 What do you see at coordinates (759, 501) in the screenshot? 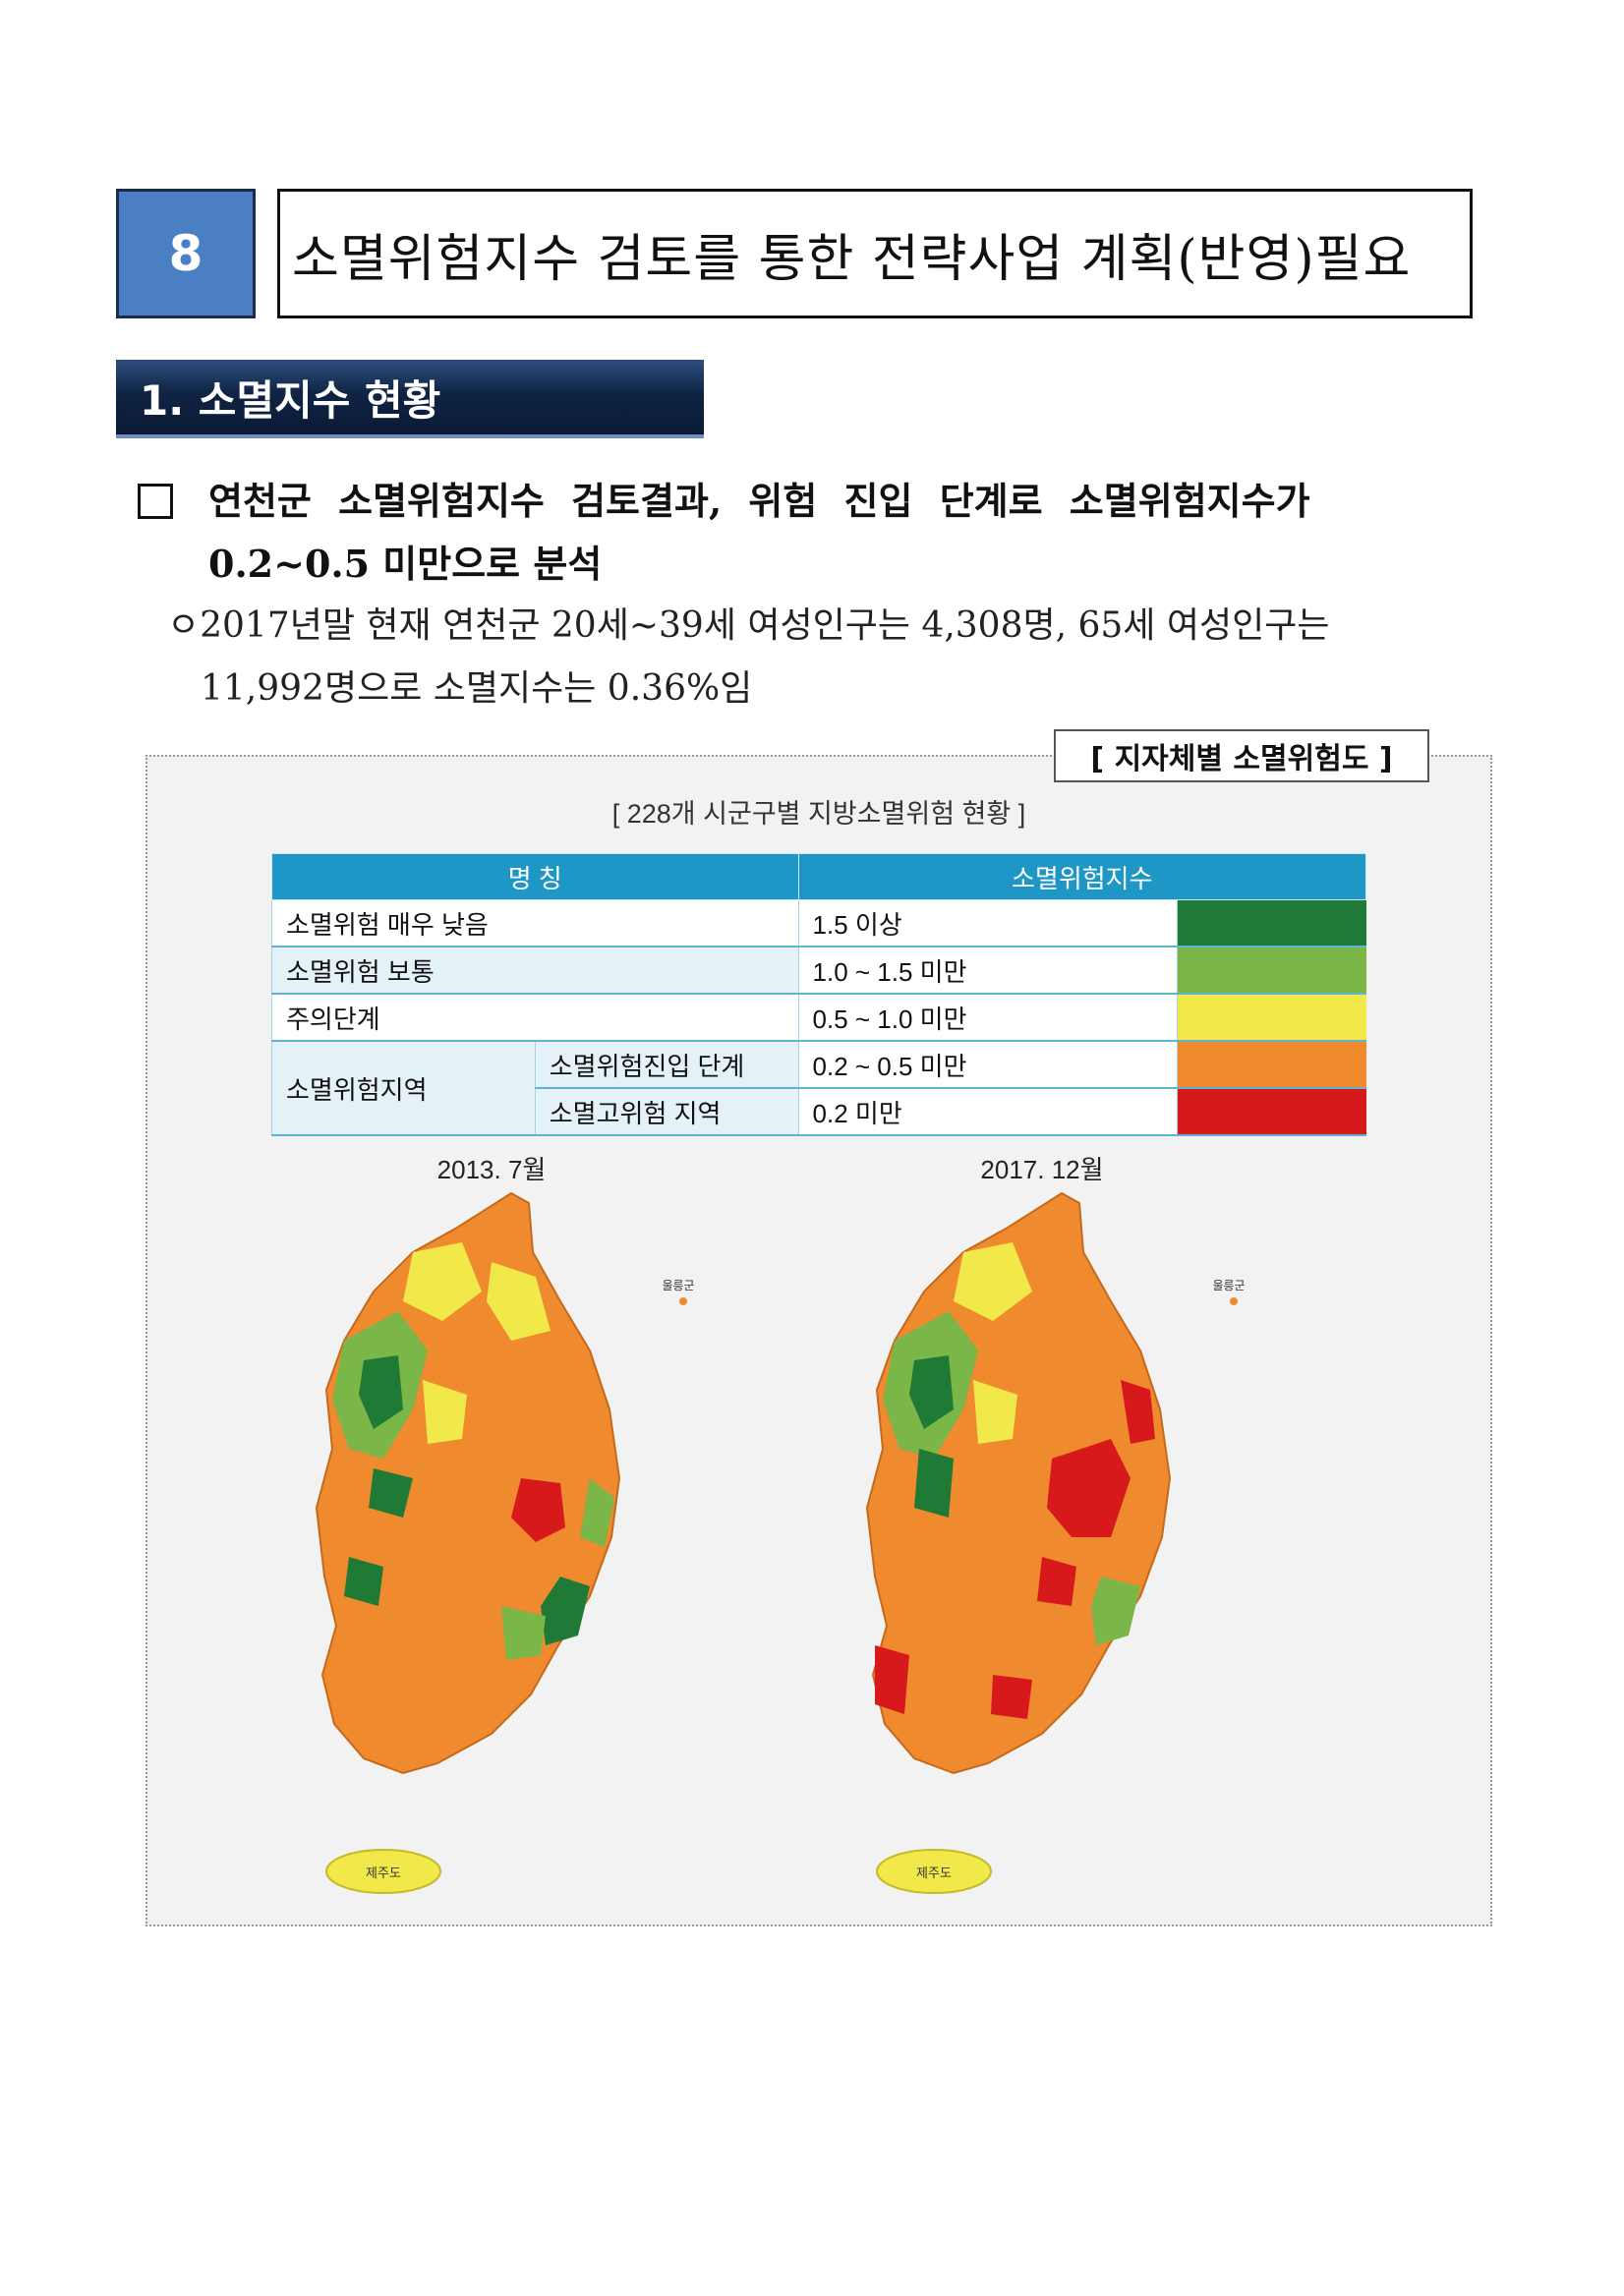
I see `main-bullet-line1: 연천군 소멸위험지수 검토결과, 위험 진입 단계로 소멸위험지수가` at bounding box center [759, 501].